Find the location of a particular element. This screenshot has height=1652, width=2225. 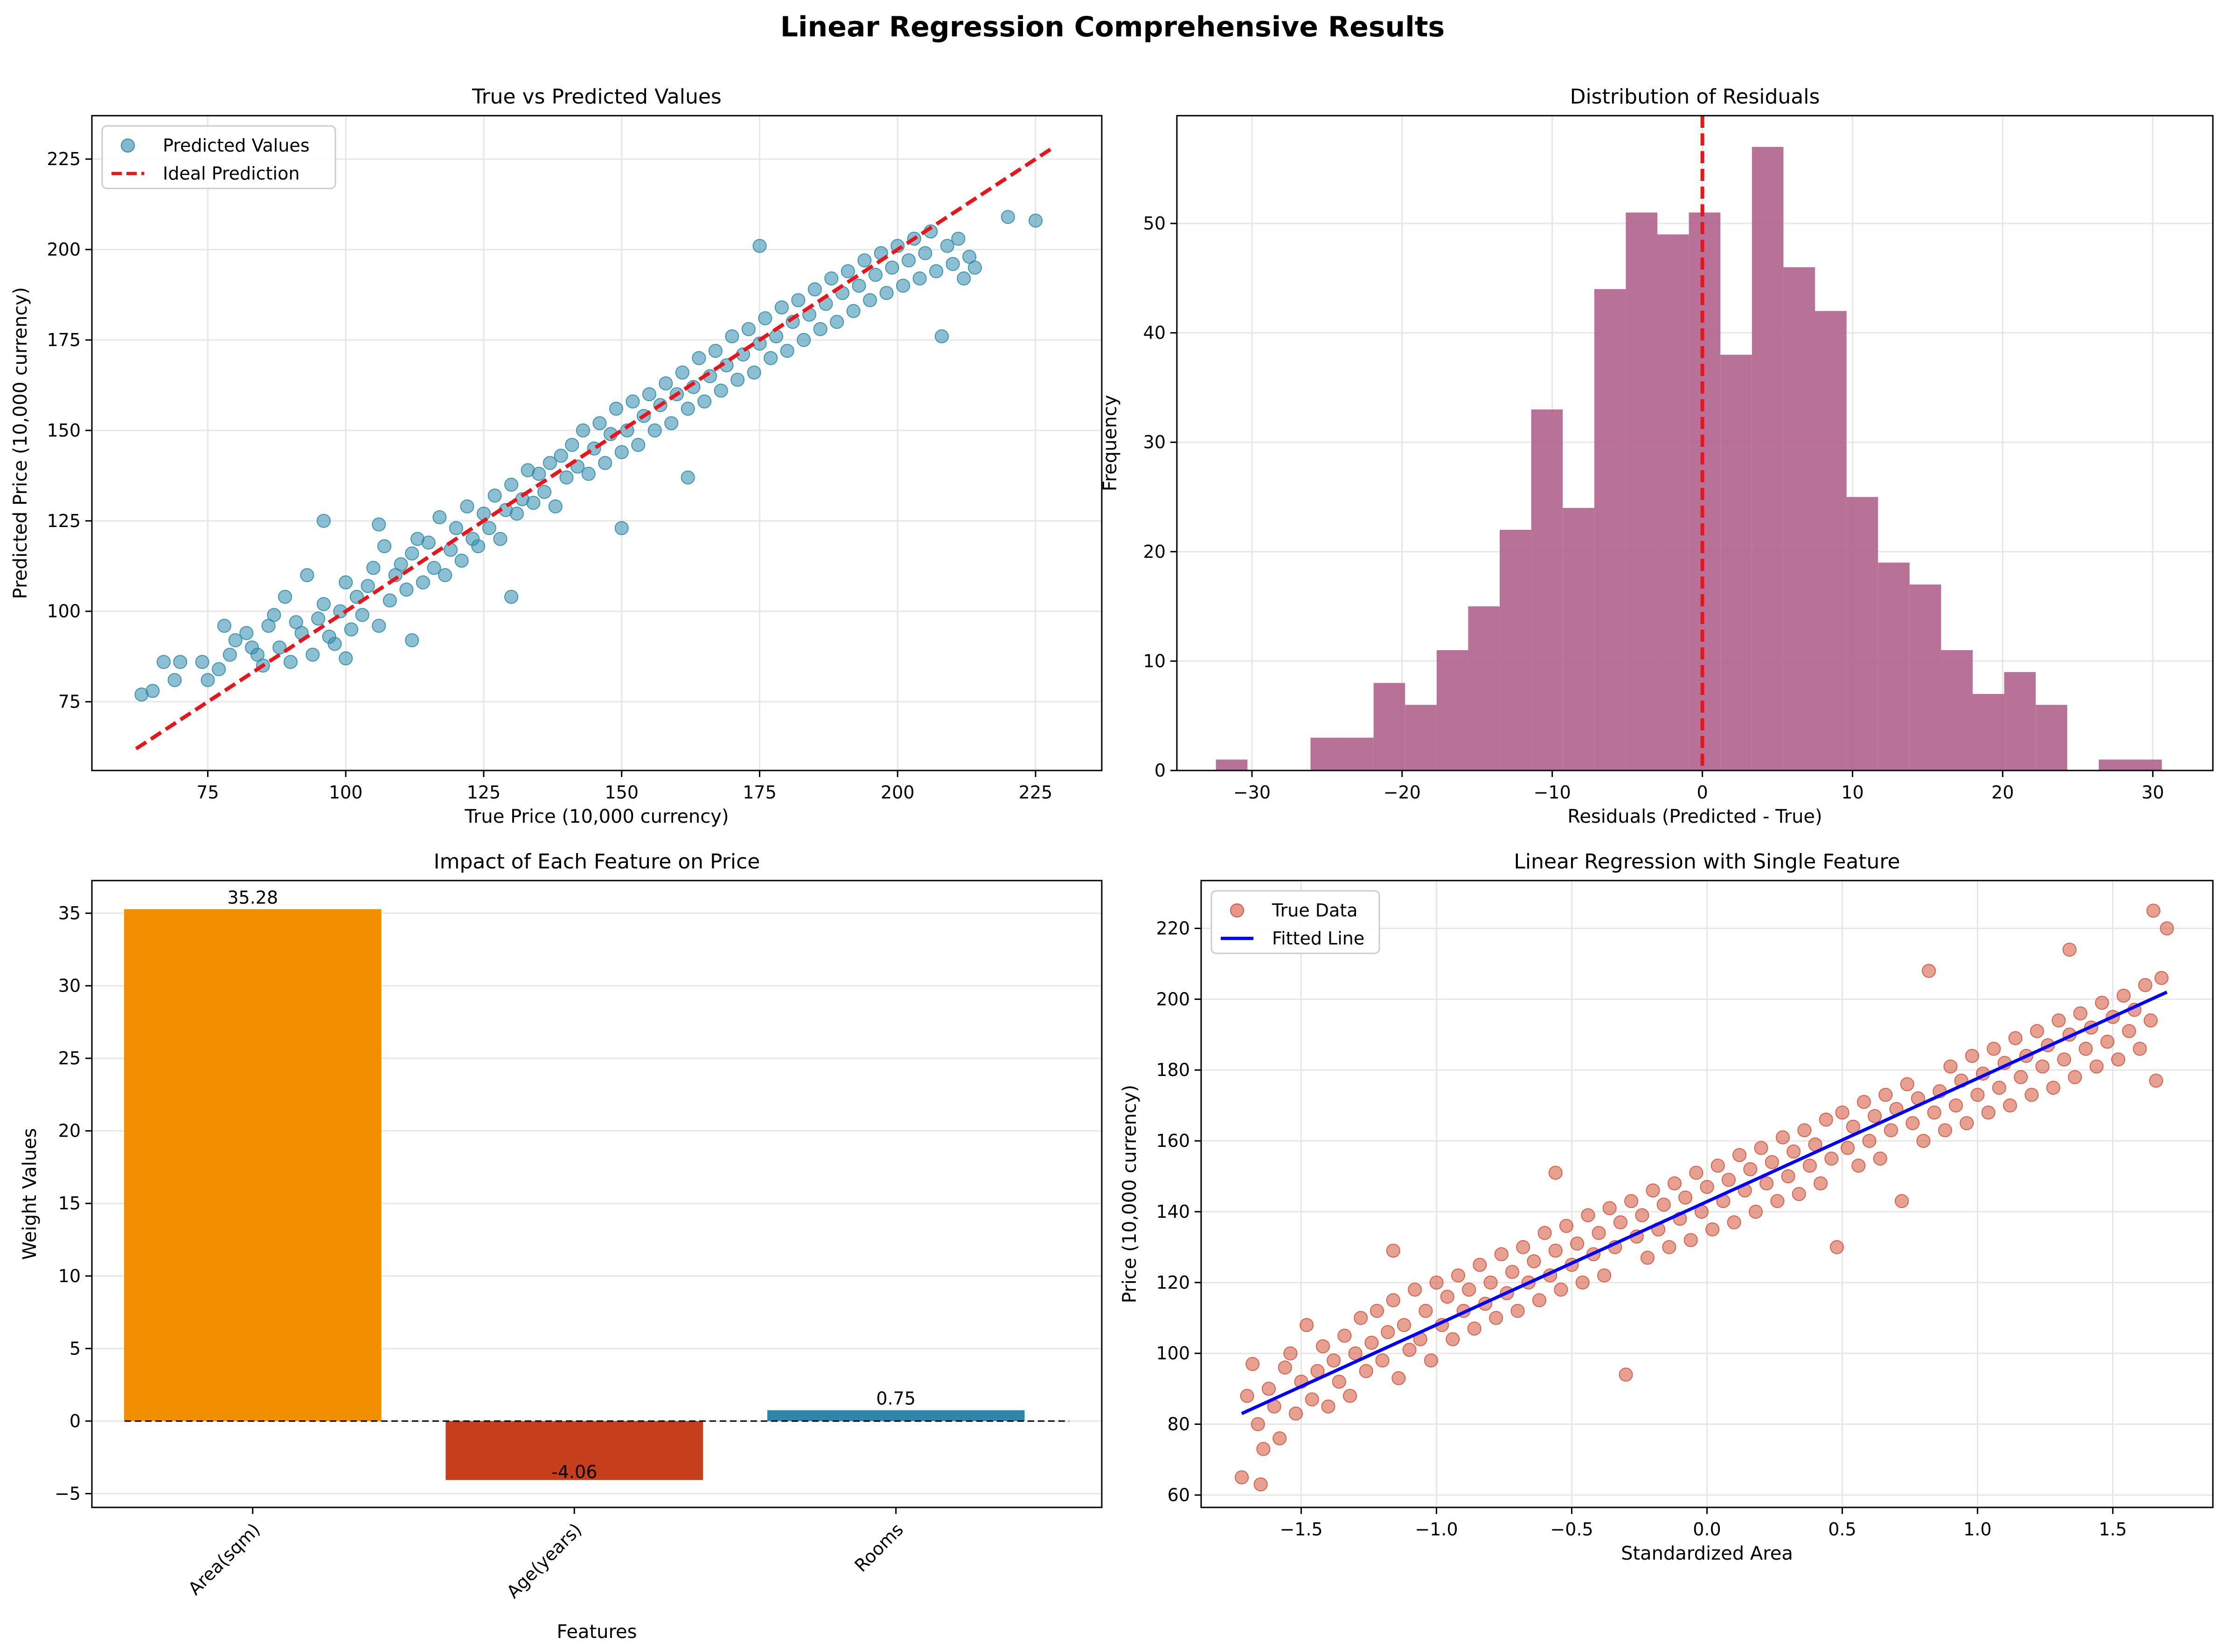

y-tick-label: 15 is located at coordinates (69, 1204).